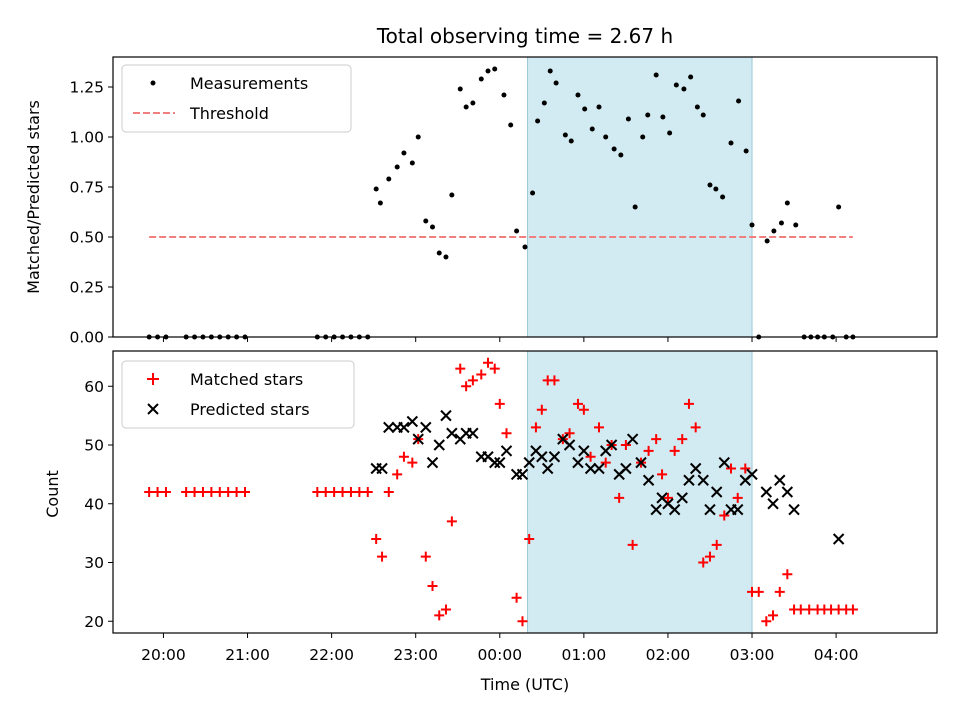  I want to click on x-tick-label: 02:00, so click(668, 655).